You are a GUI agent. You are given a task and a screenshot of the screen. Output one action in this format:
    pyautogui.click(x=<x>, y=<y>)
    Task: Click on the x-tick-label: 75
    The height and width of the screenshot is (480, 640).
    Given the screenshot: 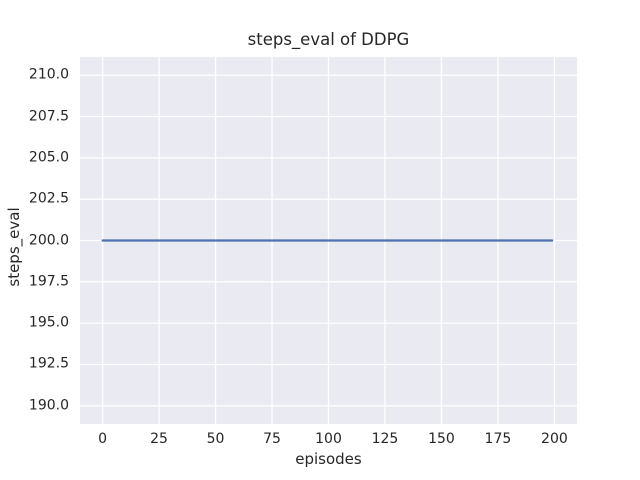 What is the action you would take?
    pyautogui.click(x=272, y=439)
    